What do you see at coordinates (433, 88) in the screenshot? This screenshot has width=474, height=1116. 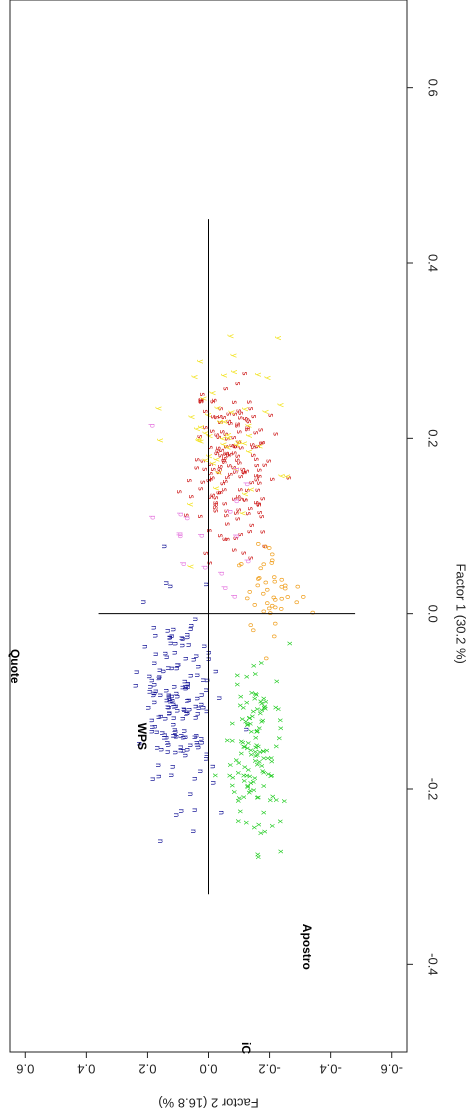 I see `x-tick-label: 0.6` at bounding box center [433, 88].